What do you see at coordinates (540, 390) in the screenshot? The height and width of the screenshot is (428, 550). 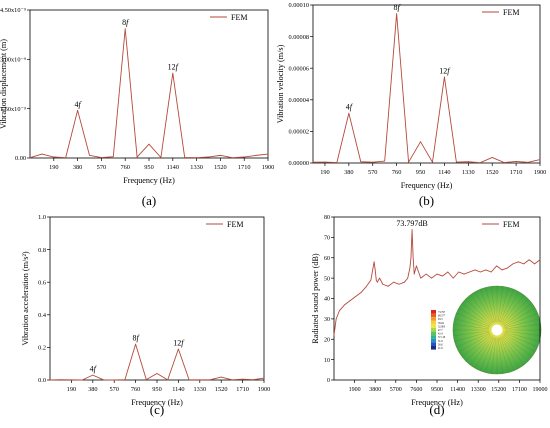 I see `x-tick-label: 19000` at bounding box center [540, 390].